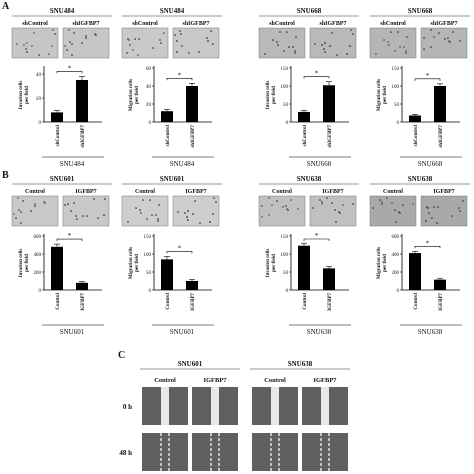  What do you see at coordinates (21, 263) in the screenshot?
I see `y-axis-label-line: Invasion cells` at bounding box center [21, 263].